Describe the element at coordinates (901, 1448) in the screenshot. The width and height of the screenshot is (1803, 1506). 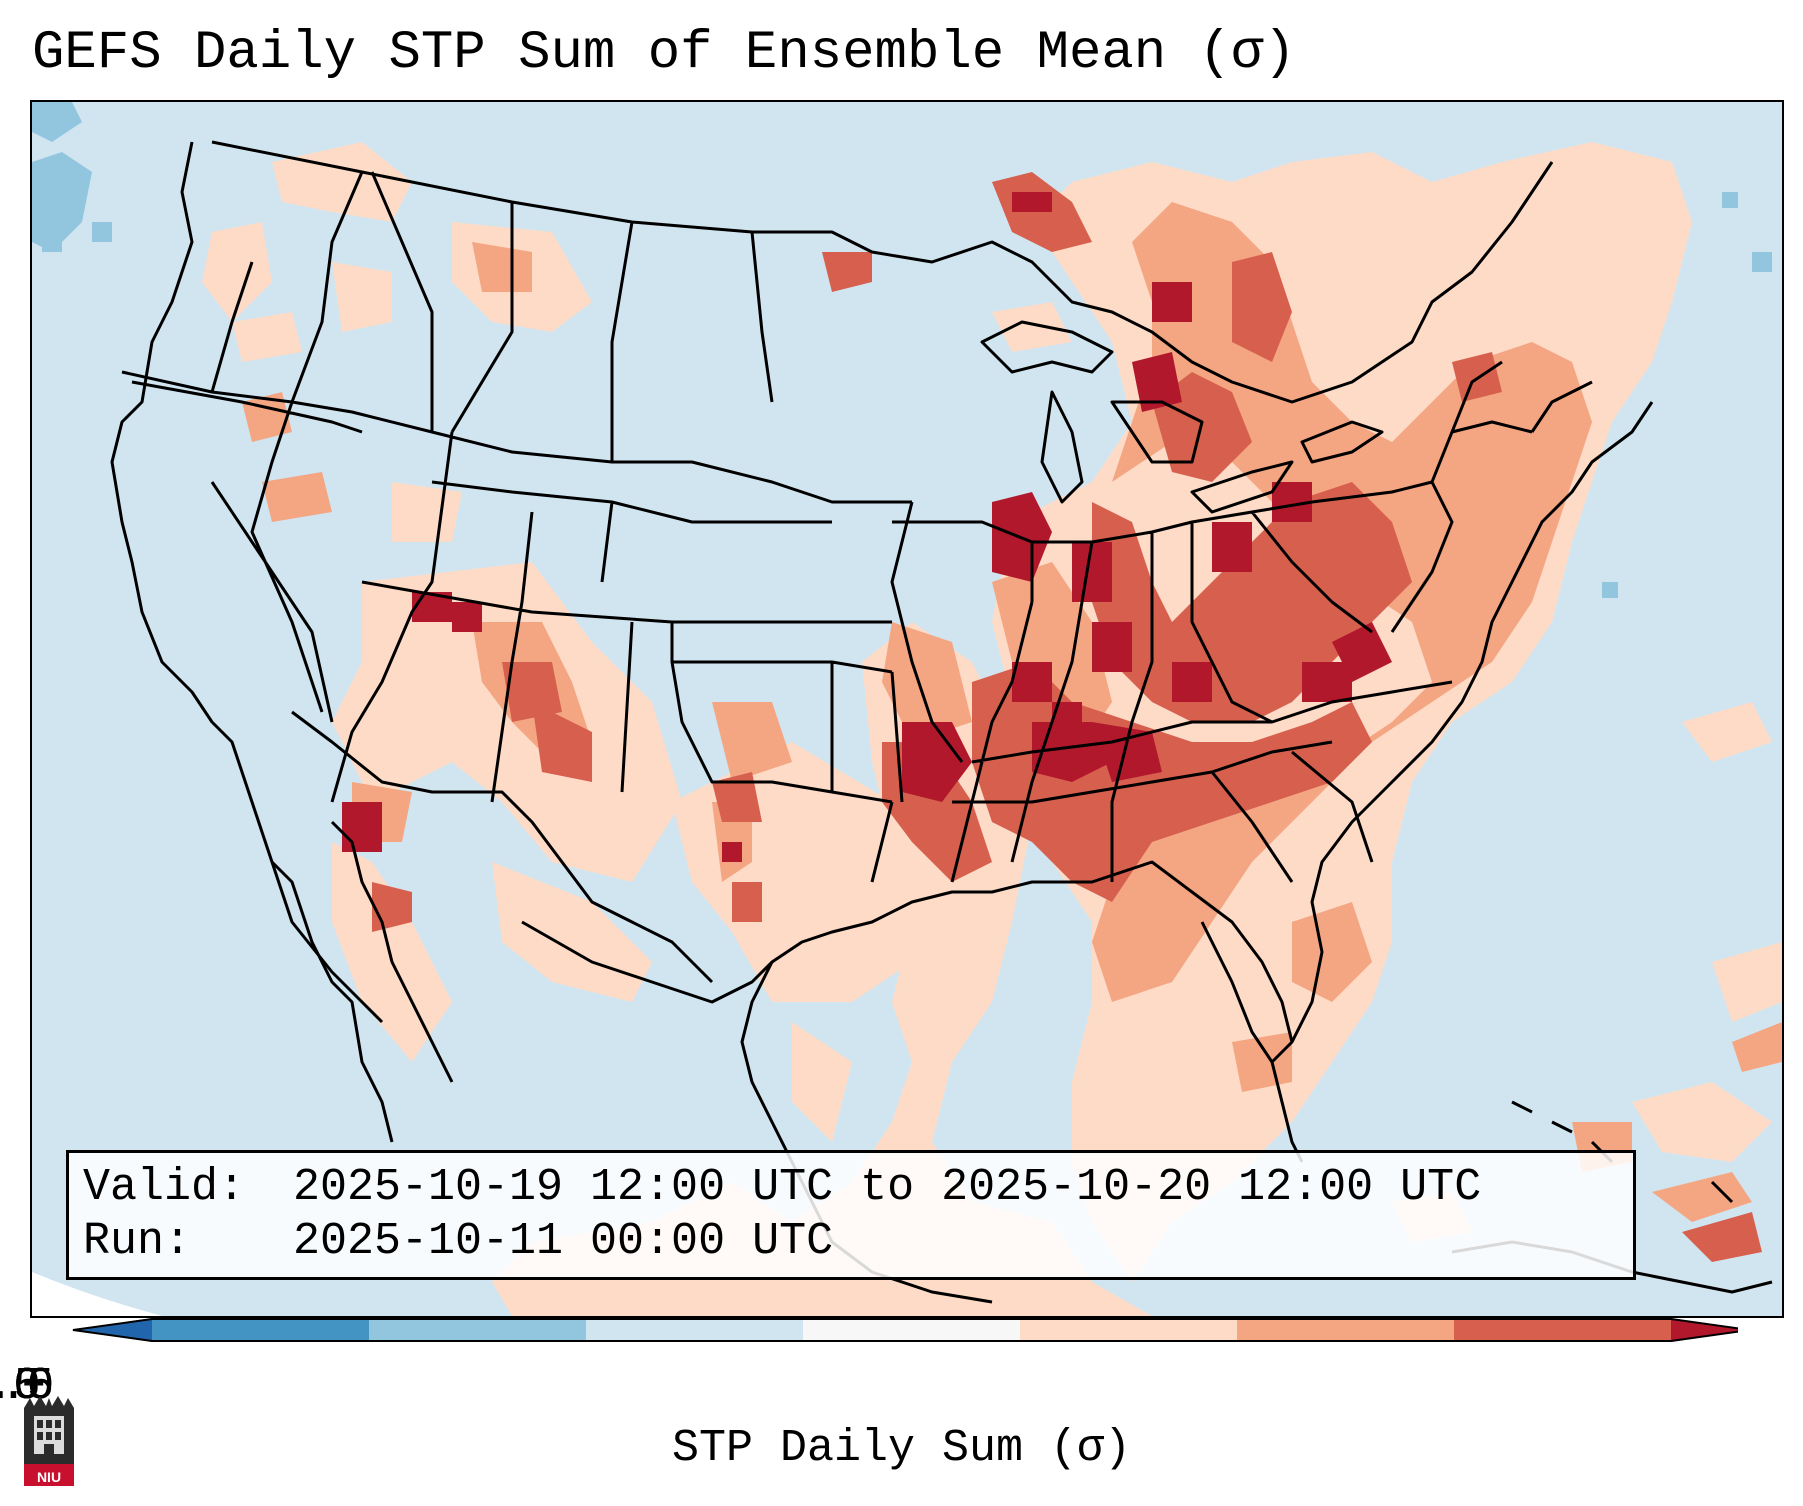
I see `colorbar-label: STP Daily Sum (σ)` at that location.